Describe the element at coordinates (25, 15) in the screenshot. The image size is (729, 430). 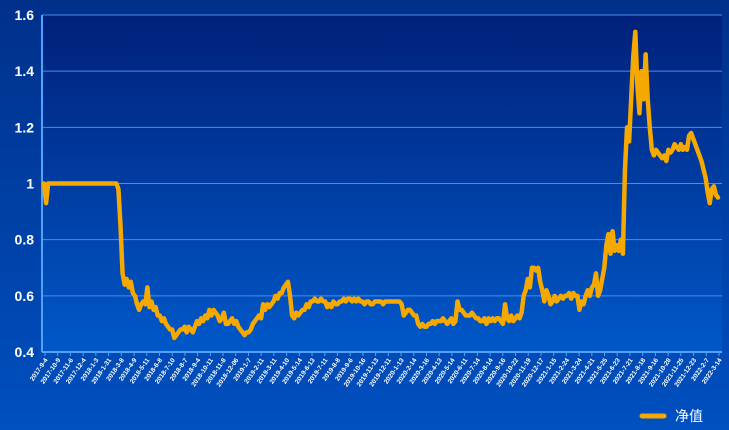
I see `y-tick-label: 1.6` at that location.